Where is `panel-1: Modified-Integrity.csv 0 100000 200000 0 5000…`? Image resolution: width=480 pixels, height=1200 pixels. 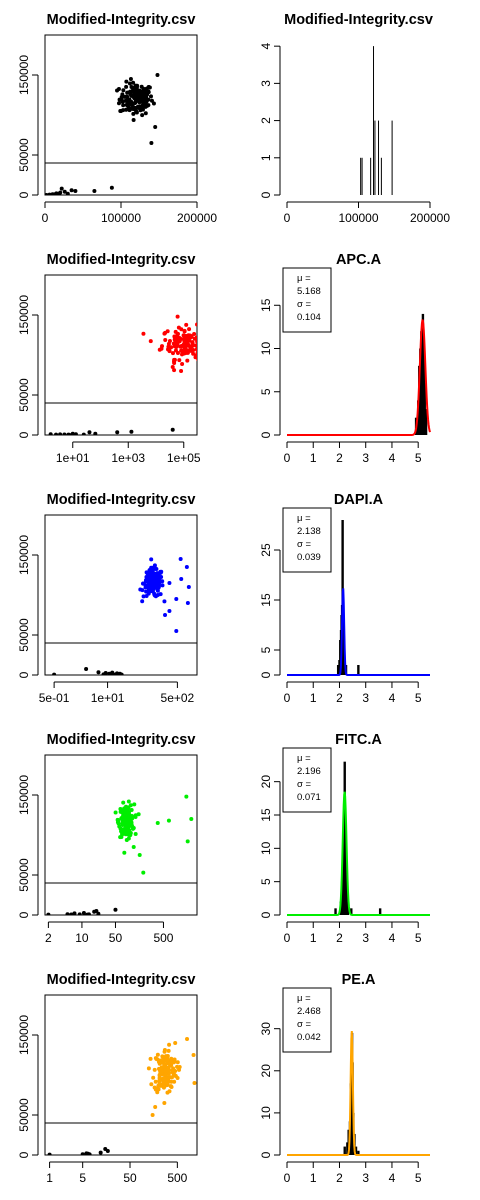
panel-1: Modified-Integrity.csv 0 100000 200000 0 5000… is located at coordinates (117, 118).